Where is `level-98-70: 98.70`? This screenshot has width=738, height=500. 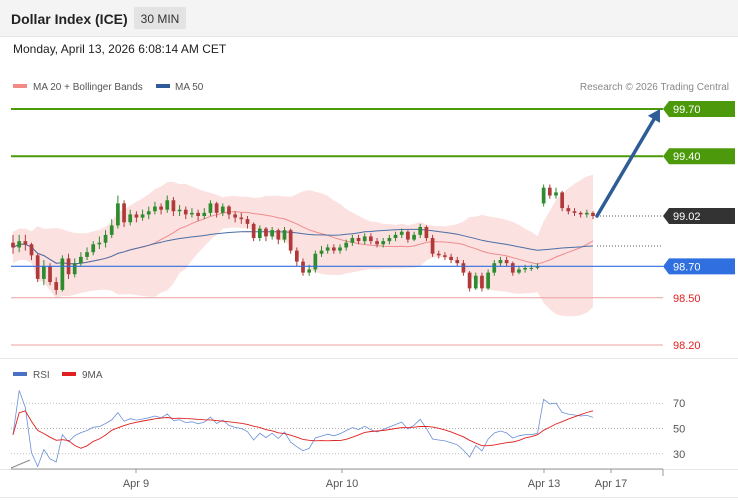 level-98-70: 98.70 is located at coordinates (373, 266).